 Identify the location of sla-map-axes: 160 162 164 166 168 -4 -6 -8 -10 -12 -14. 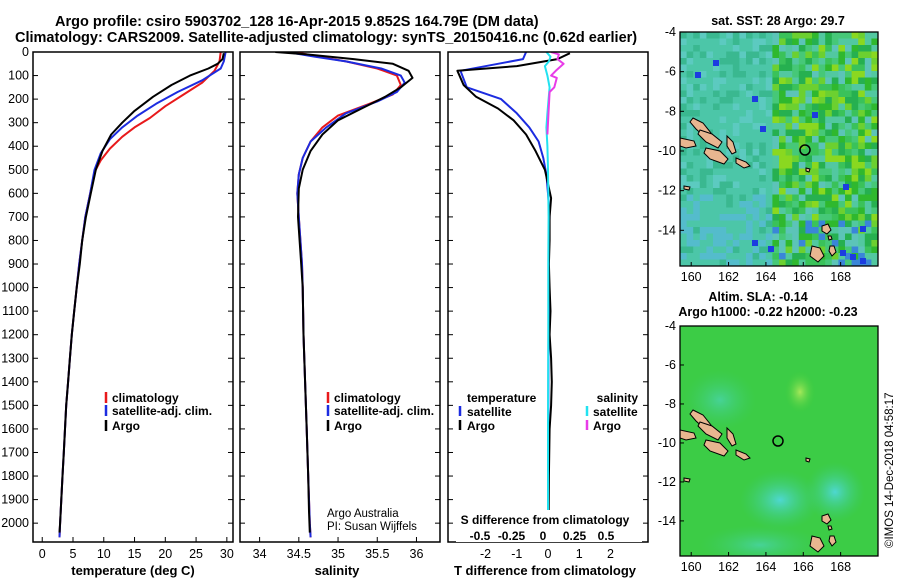
(754, 446).